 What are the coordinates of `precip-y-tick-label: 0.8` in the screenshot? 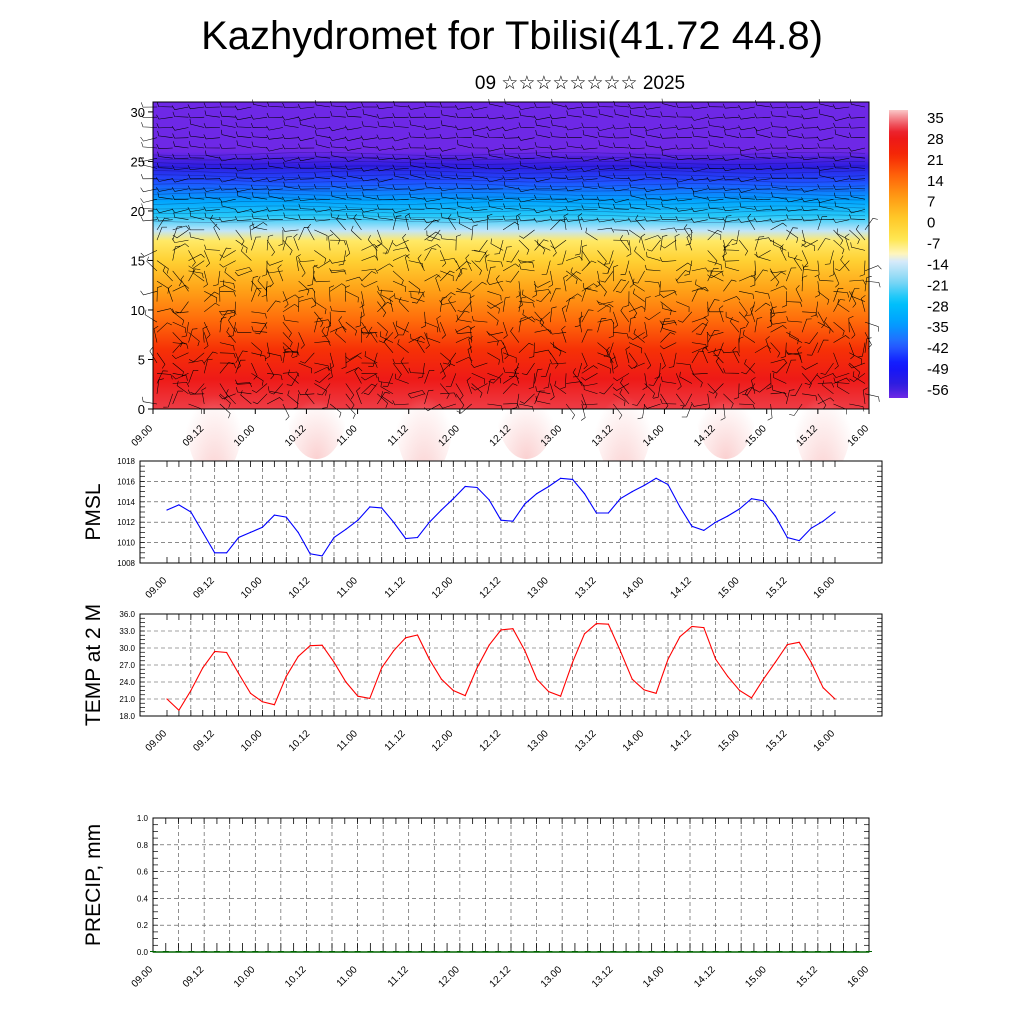 It's located at (143, 845).